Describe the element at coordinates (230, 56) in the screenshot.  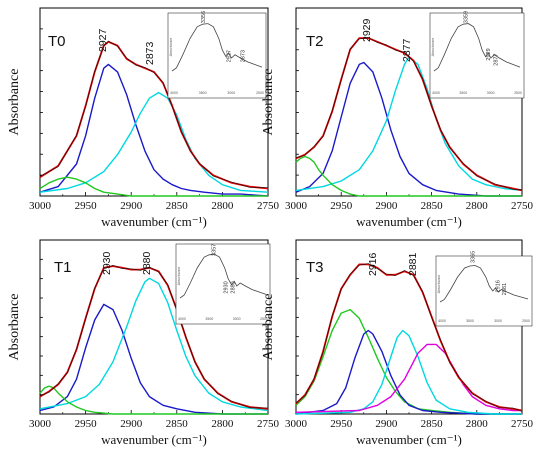
I see `inset-peak-label: 2927` at that location.